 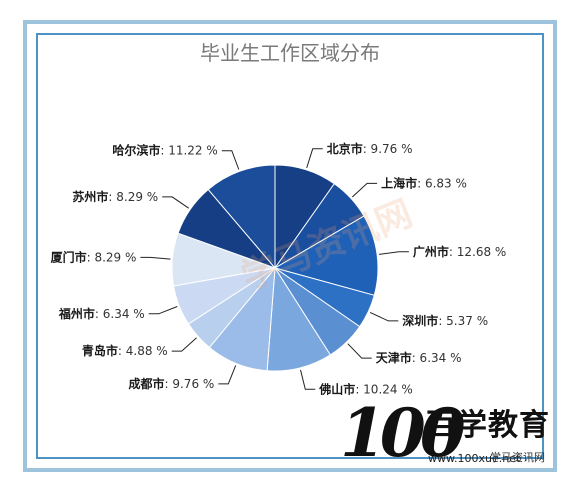 What do you see at coordinates (399, 182) in the screenshot?
I see `slice-label-name: 上海市` at bounding box center [399, 182].